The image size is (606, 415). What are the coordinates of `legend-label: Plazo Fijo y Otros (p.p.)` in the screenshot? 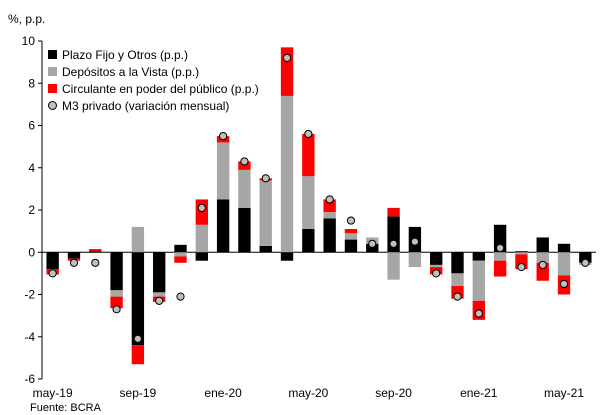 It's located at (125, 55).